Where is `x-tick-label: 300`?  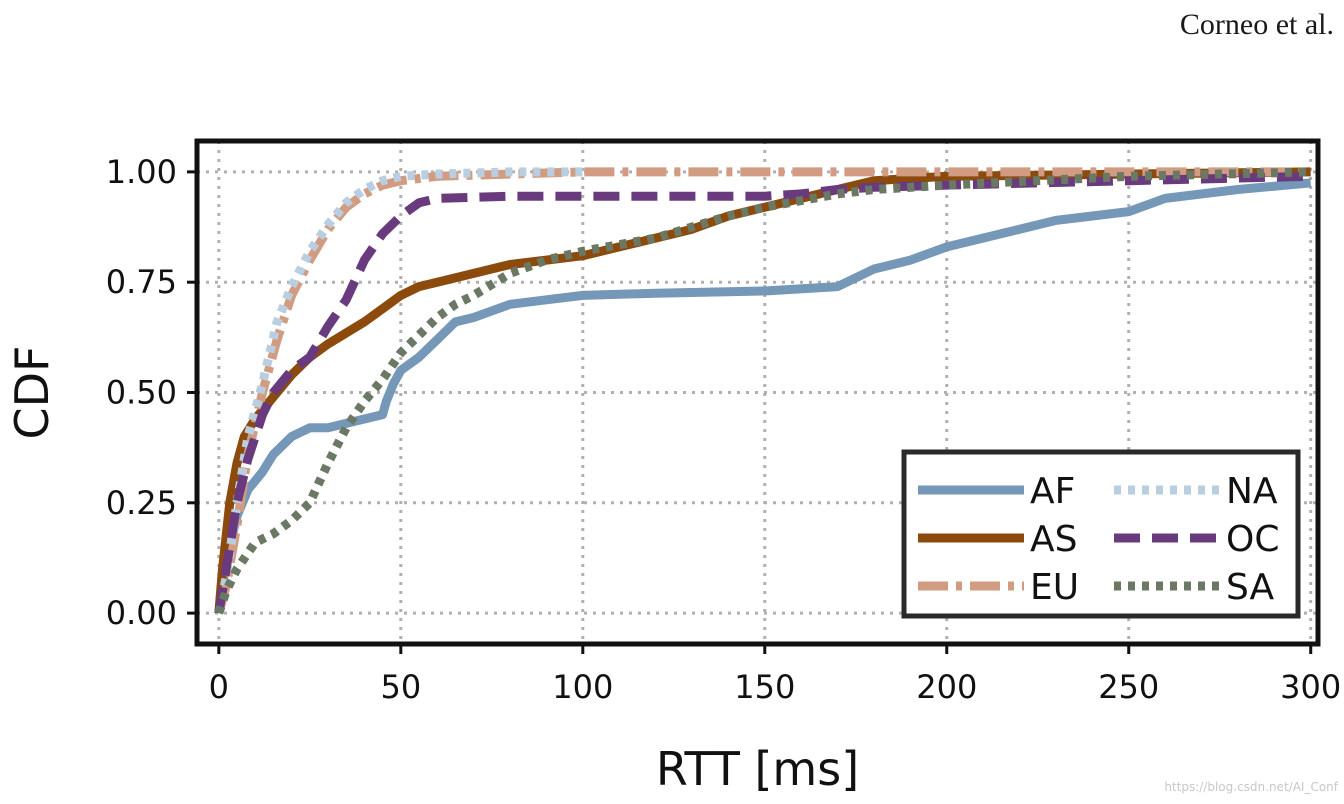
x-tick-label: 300 is located at coordinates (1310, 687).